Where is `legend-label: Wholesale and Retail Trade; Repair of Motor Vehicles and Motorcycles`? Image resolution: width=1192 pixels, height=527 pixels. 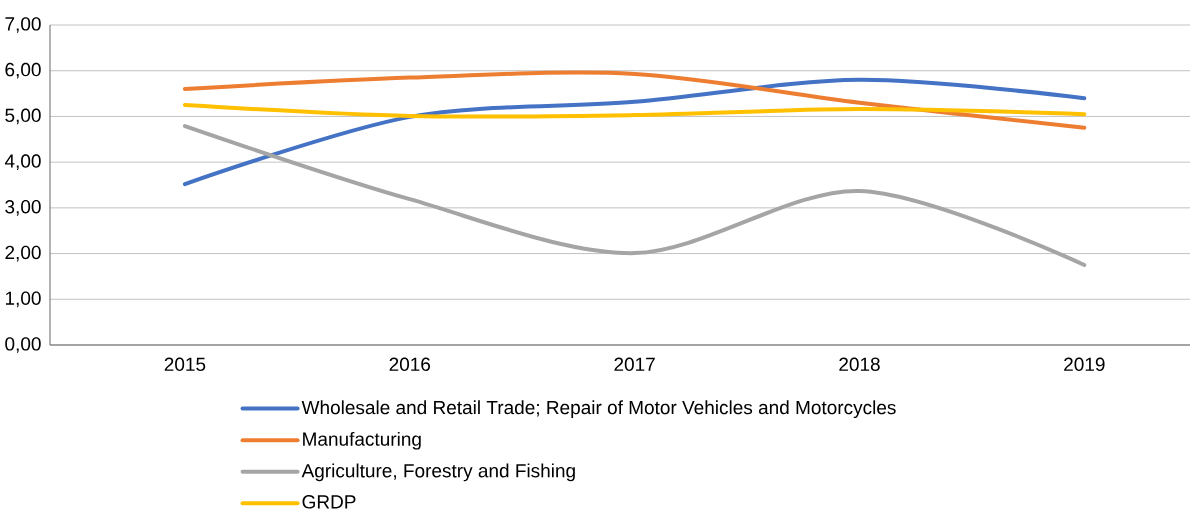
legend-label: Wholesale and Retail Trade; Repair of Motor Vehicles and Motorcycles is located at coordinates (598, 409).